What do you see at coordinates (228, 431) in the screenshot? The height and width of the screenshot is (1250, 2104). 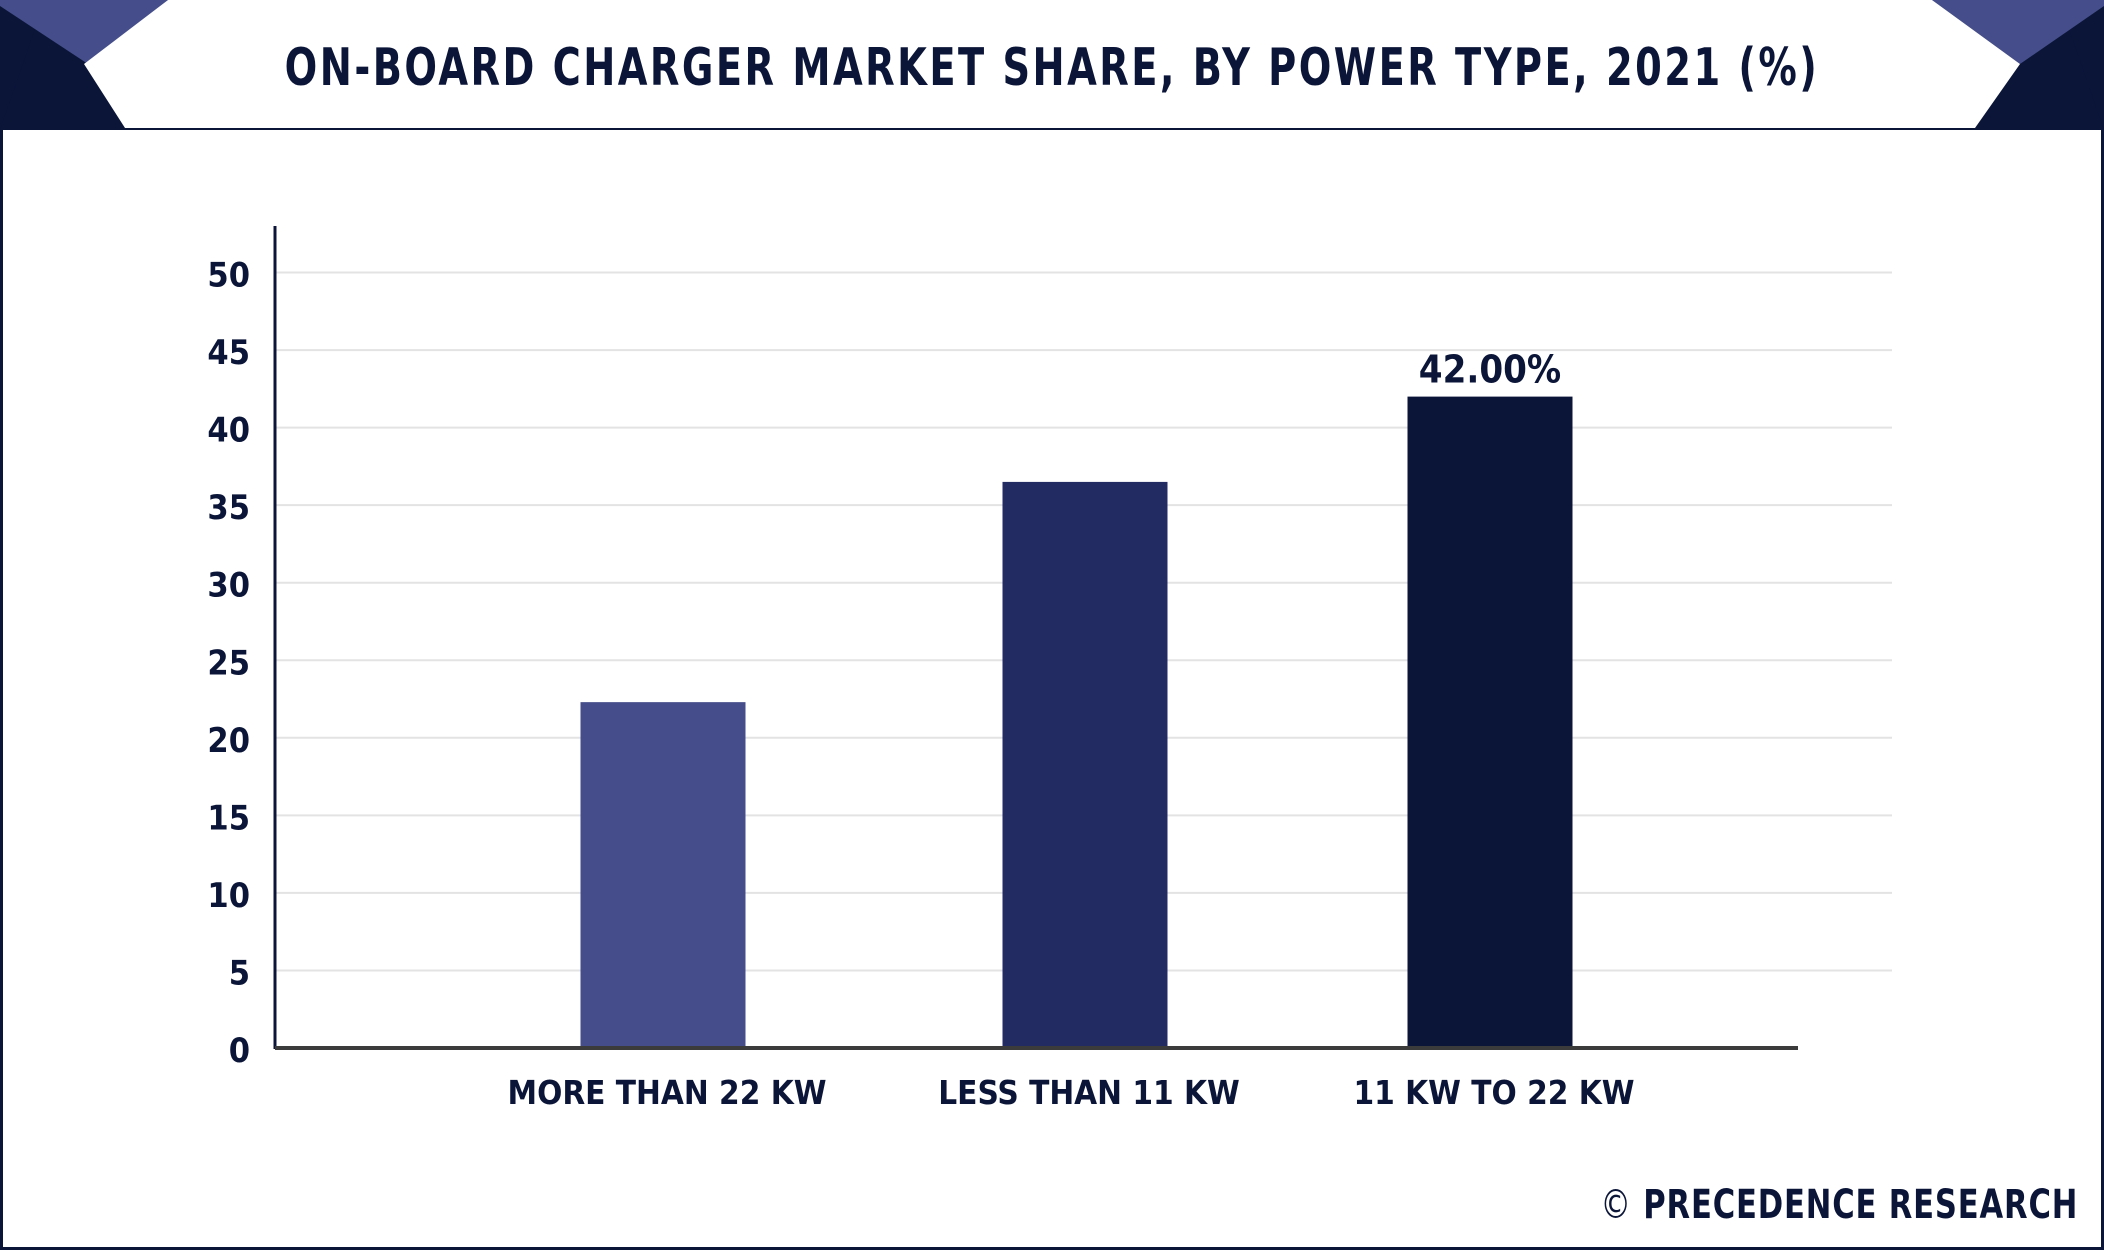 I see `y-tick-label: 40` at bounding box center [228, 431].